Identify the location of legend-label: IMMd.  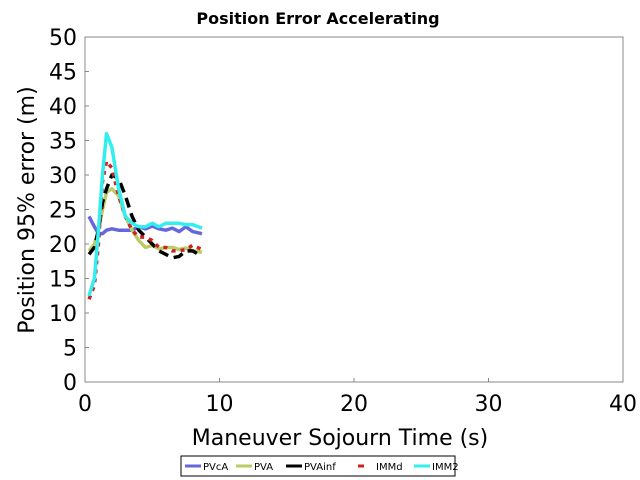
(389, 467).